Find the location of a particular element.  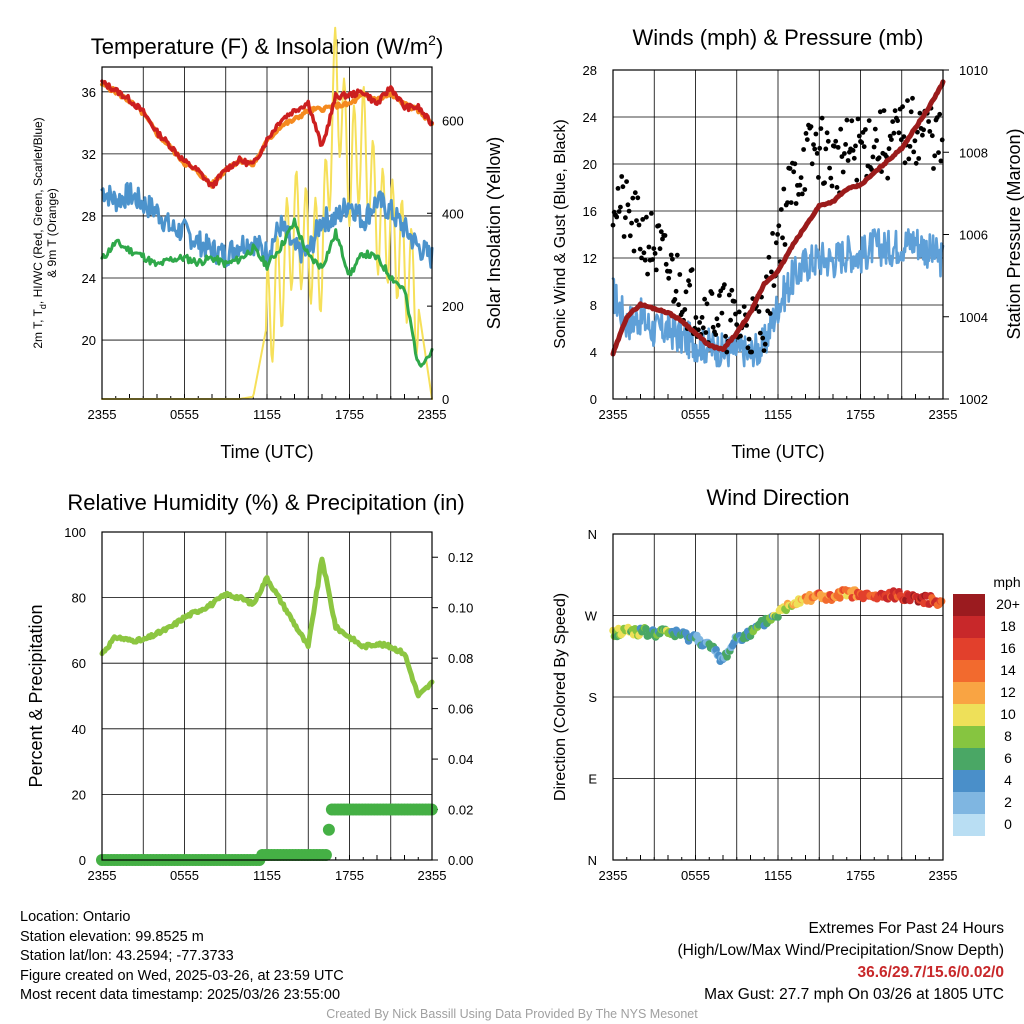

speed-legend-label: 6 is located at coordinates (1008, 758).